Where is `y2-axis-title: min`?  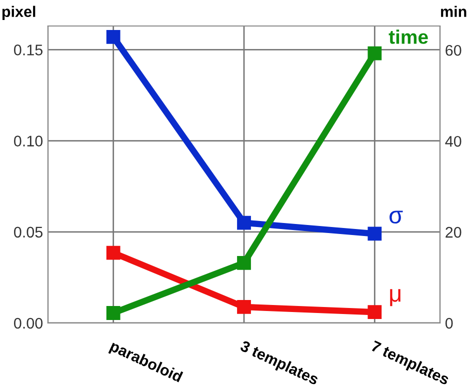
y2-axis-title: min is located at coordinates (453, 11).